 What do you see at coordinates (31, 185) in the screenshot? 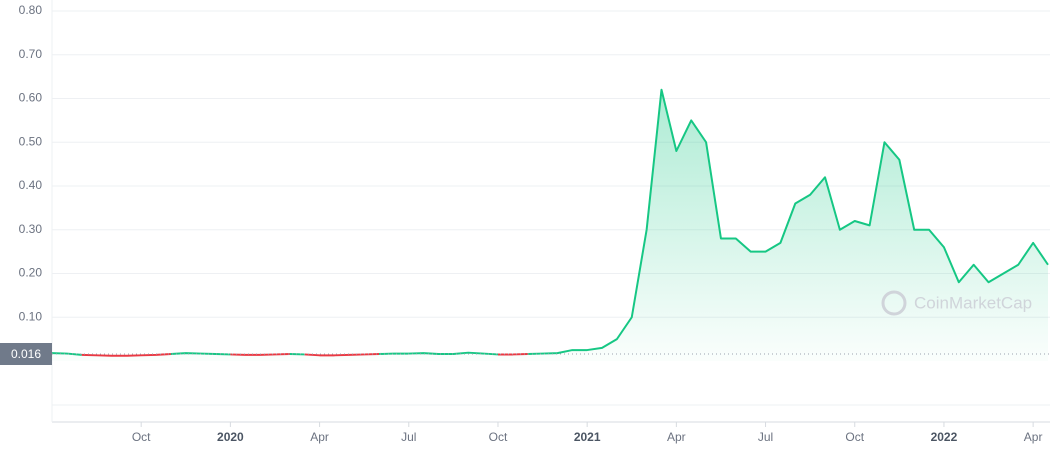
I see `y-tick-label: 0.40` at bounding box center [31, 185].